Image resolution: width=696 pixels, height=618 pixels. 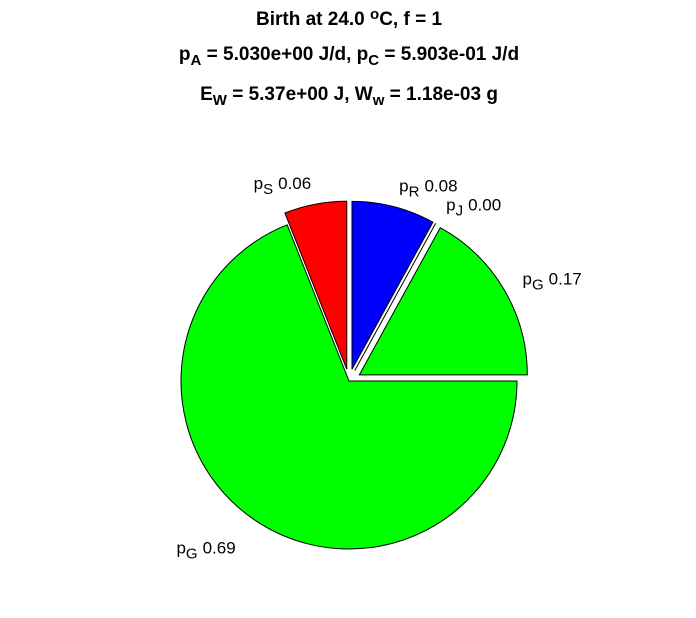 I want to click on slice-category: S, so click(x=268, y=188).